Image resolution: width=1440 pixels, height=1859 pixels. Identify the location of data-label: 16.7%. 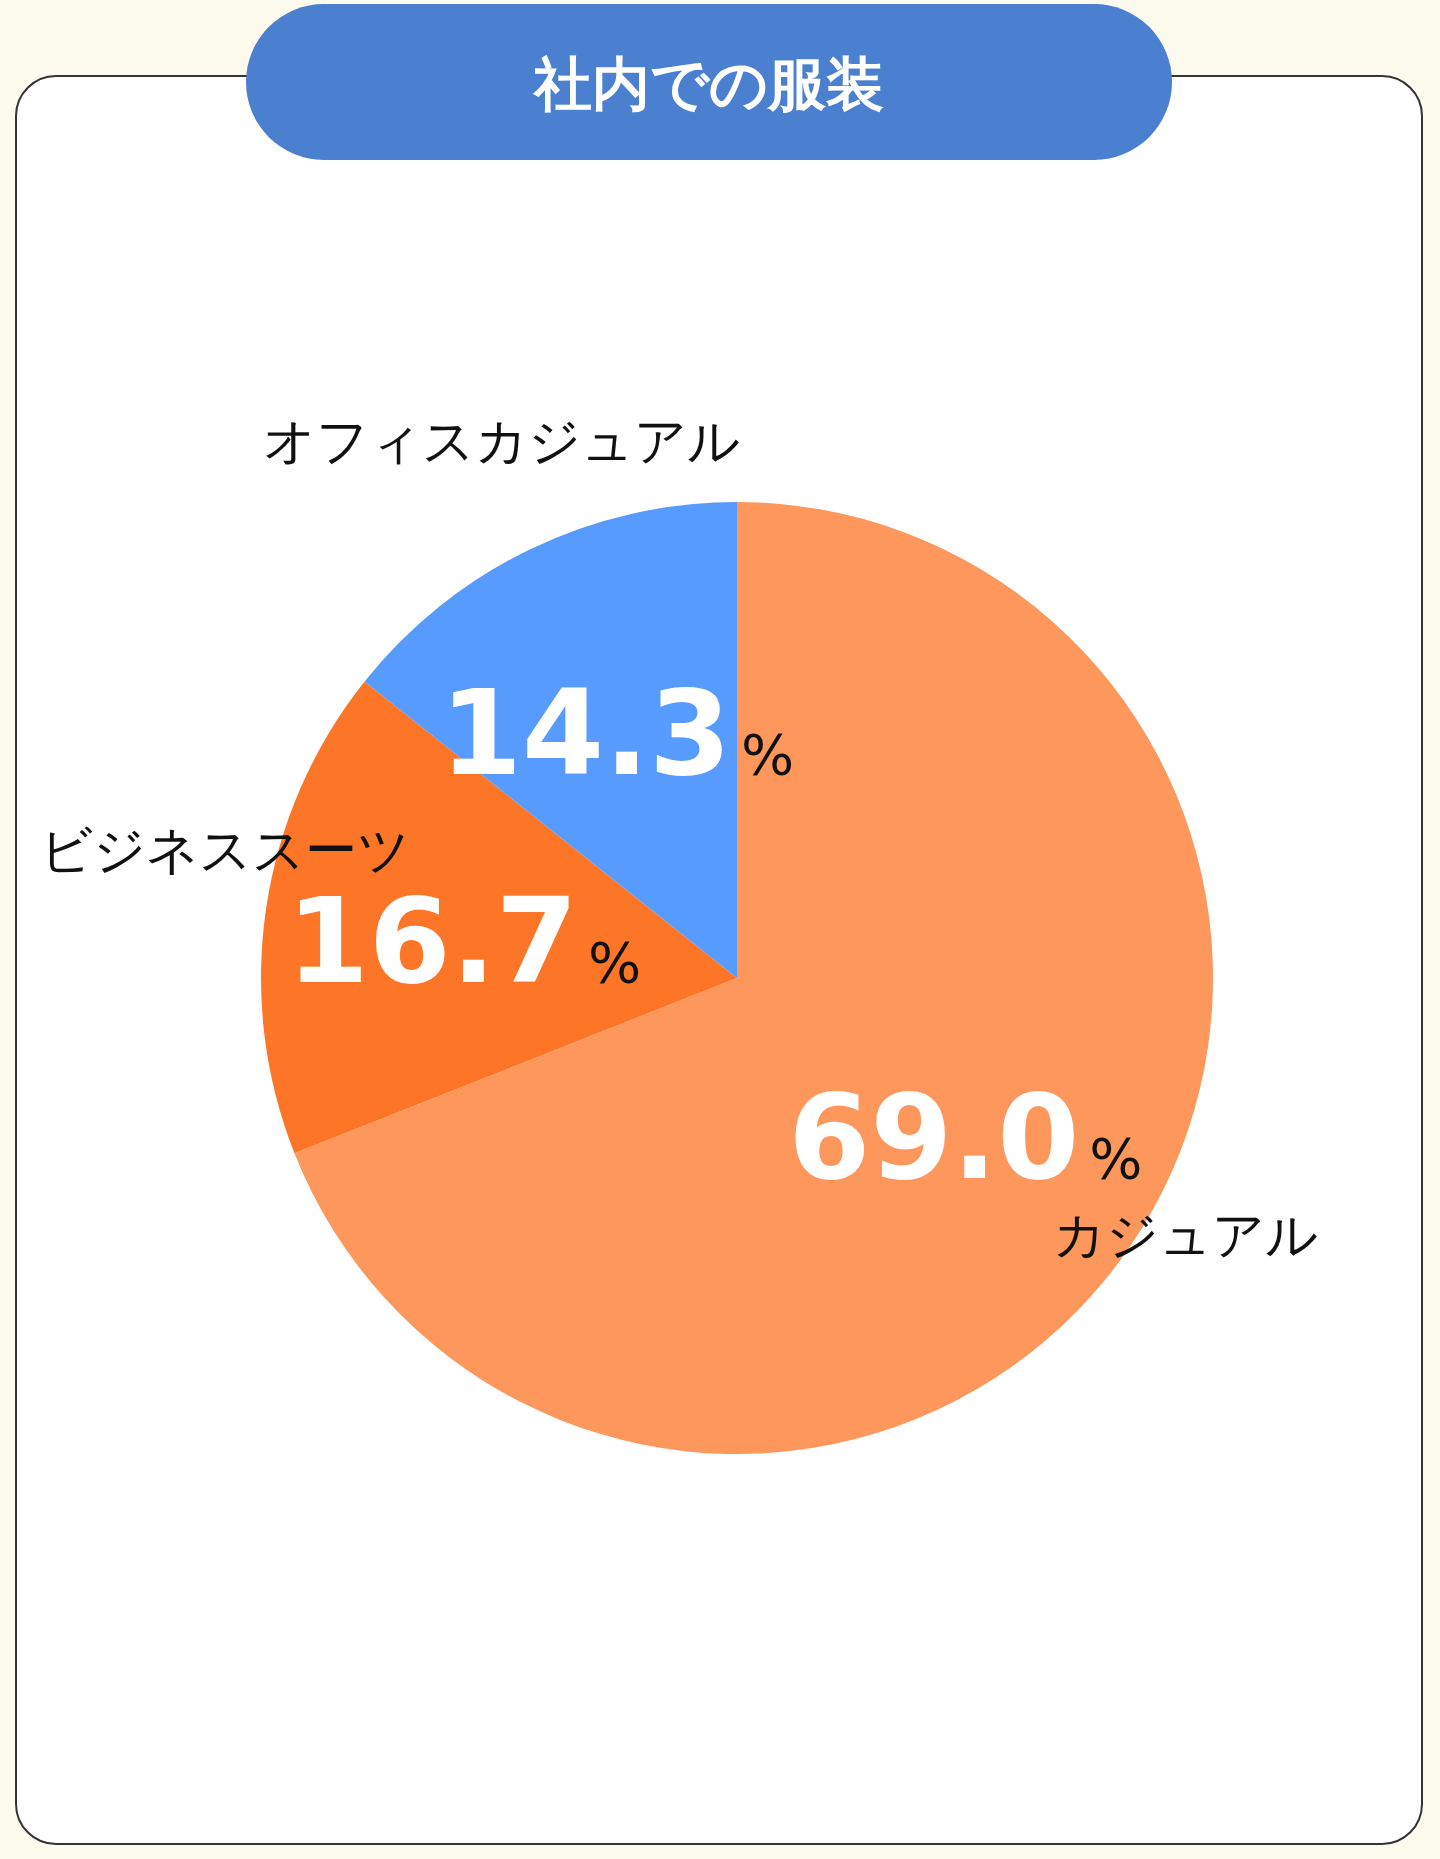
(464, 941).